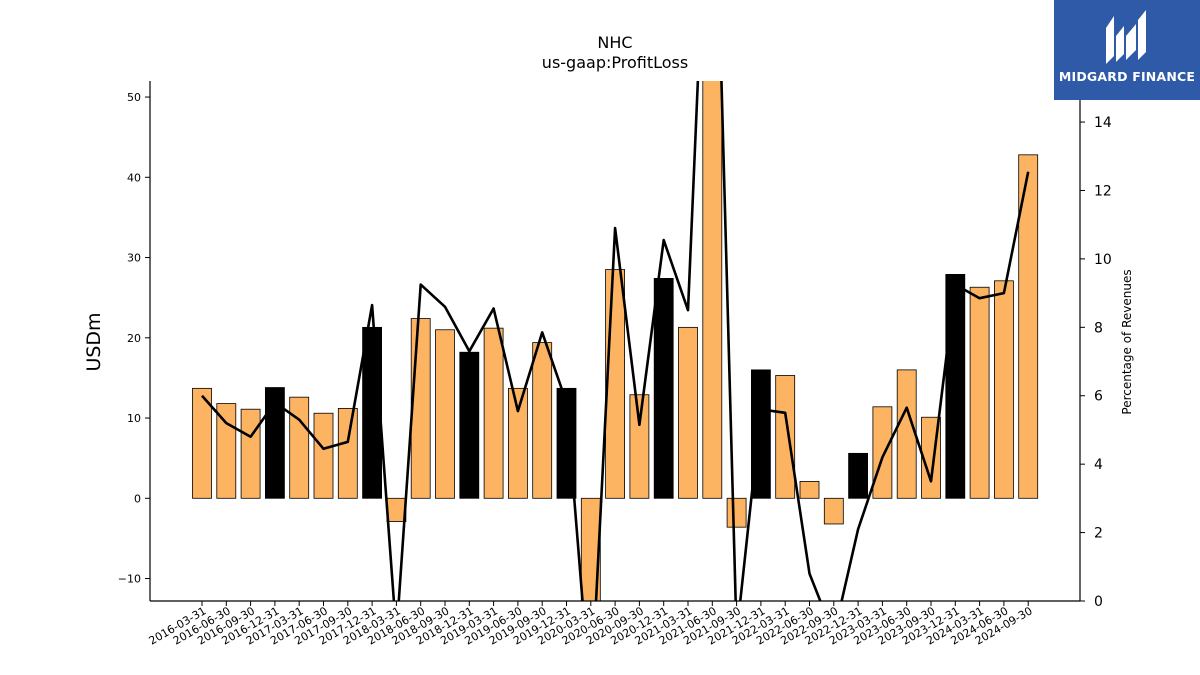 Image resolution: width=1200 pixels, height=675 pixels. What do you see at coordinates (1127, 76) in the screenshot?
I see `logo-text: MIDGARD FINANCE` at bounding box center [1127, 76].